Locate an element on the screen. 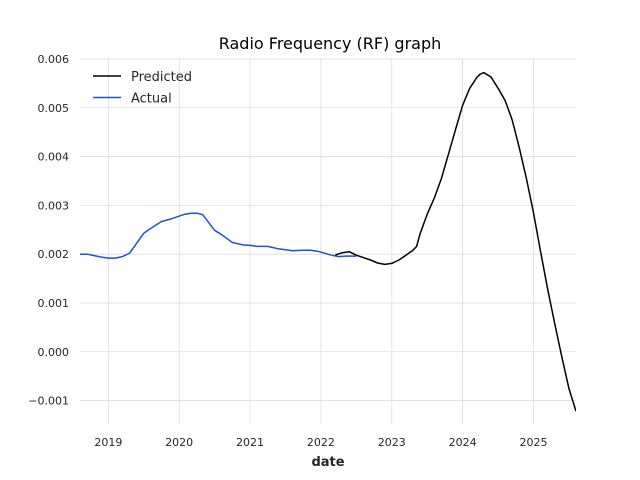  x-tick-label: 2022 is located at coordinates (321, 442).